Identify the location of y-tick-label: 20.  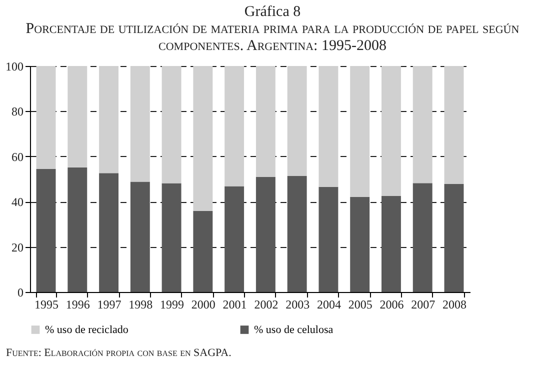
(18, 247).